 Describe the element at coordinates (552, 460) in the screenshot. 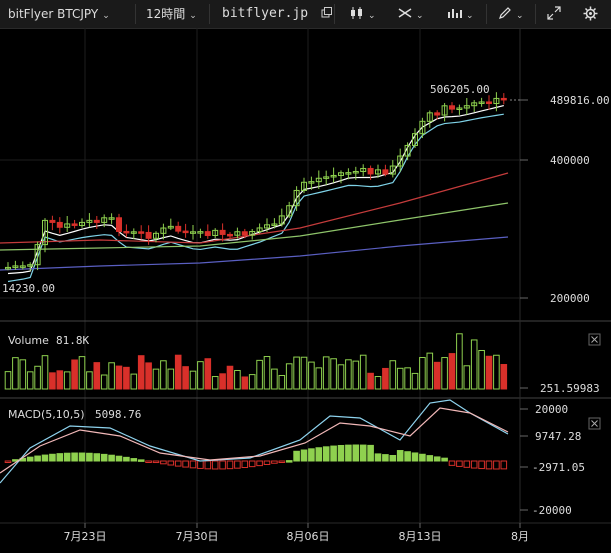

I see `macd-axis: 20000 9747.28 -2971.05 -20000` at that location.